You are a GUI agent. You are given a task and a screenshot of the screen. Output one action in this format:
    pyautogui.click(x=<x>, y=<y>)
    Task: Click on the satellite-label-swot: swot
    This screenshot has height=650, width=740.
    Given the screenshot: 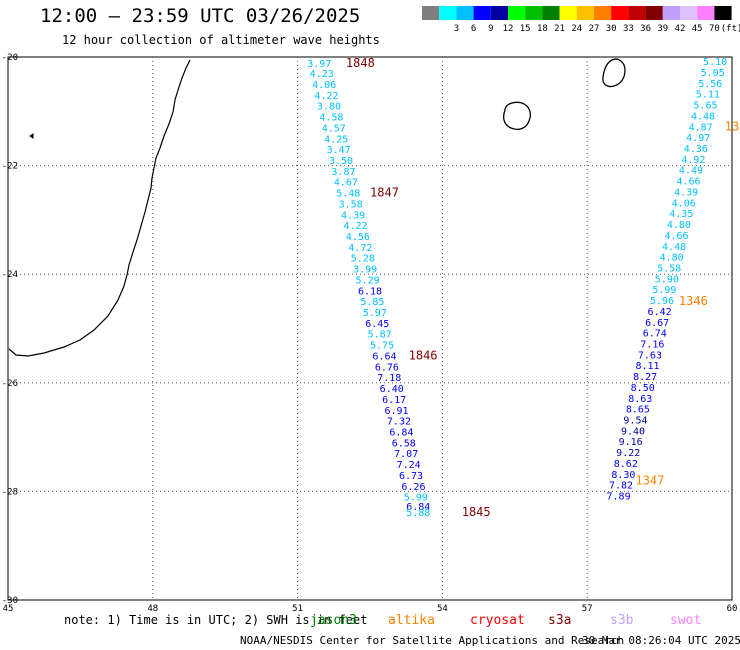 What is the action you would take?
    pyautogui.click(x=686, y=620)
    